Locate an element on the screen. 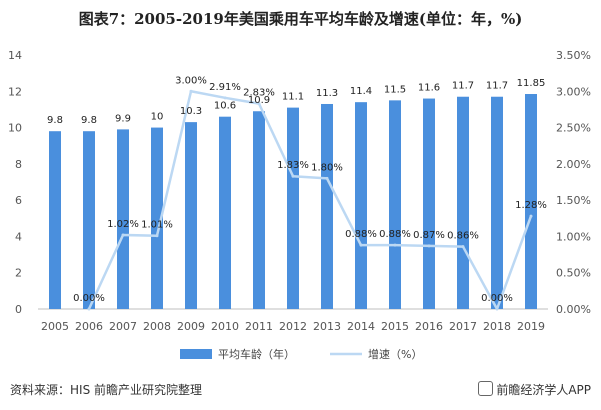 The width and height of the screenshot is (601, 410). right-axis-tick: 3.50% is located at coordinates (573, 55).